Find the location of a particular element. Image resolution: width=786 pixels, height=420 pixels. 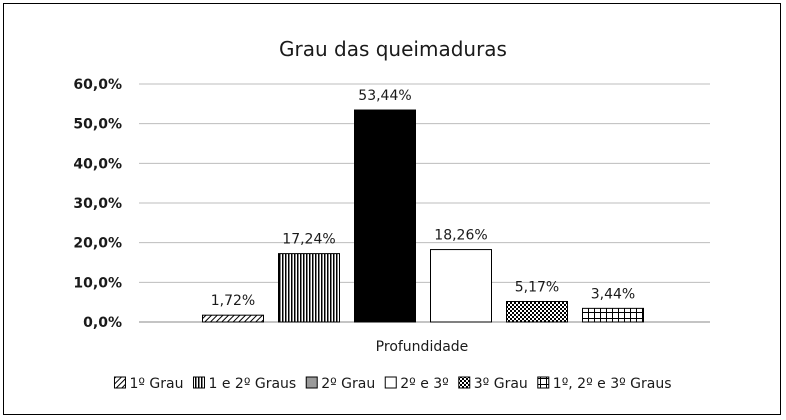

legend-label: 2º e 3º is located at coordinates (424, 384).